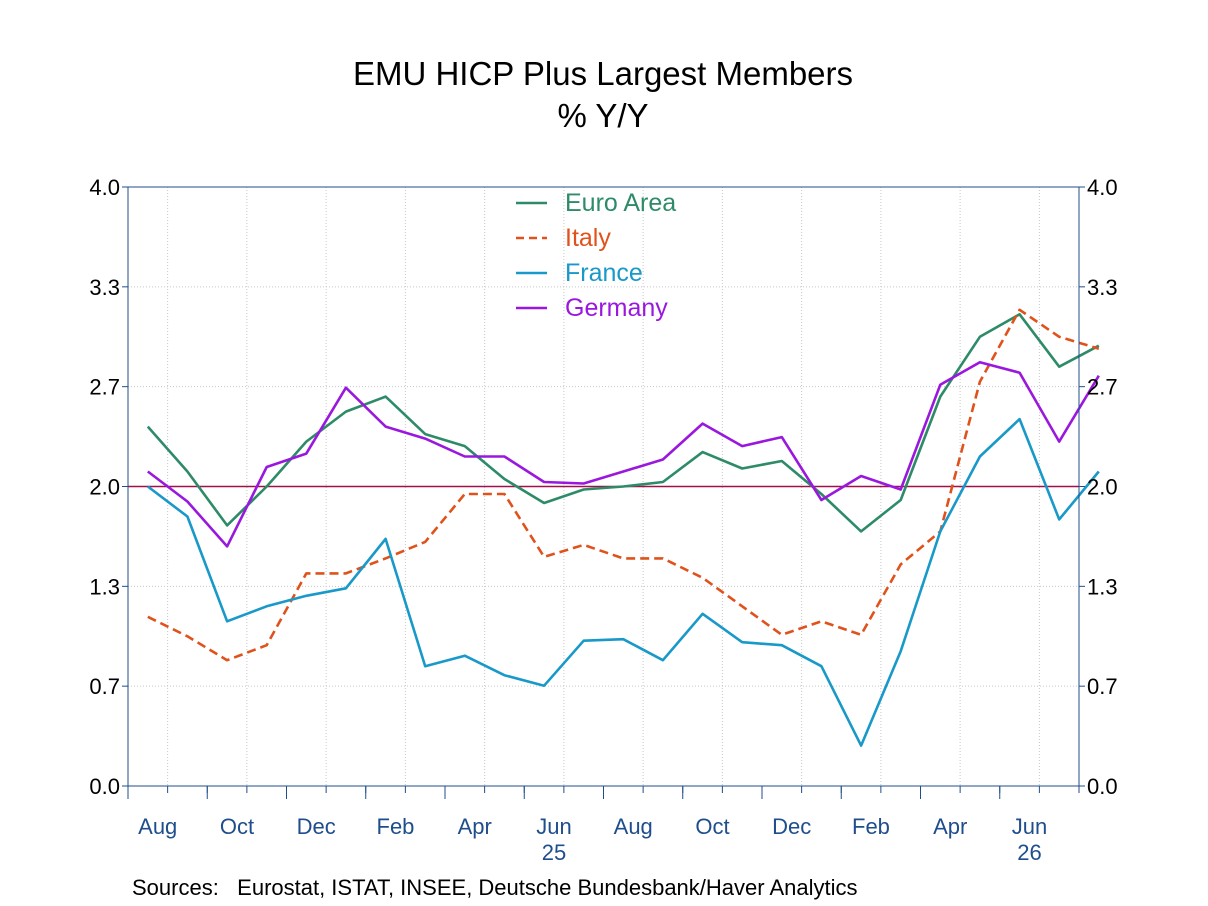 Image resolution: width=1208 pixels, height=906 pixels. I want to click on legend: Euro Area Italy France Germany, so click(596, 255).